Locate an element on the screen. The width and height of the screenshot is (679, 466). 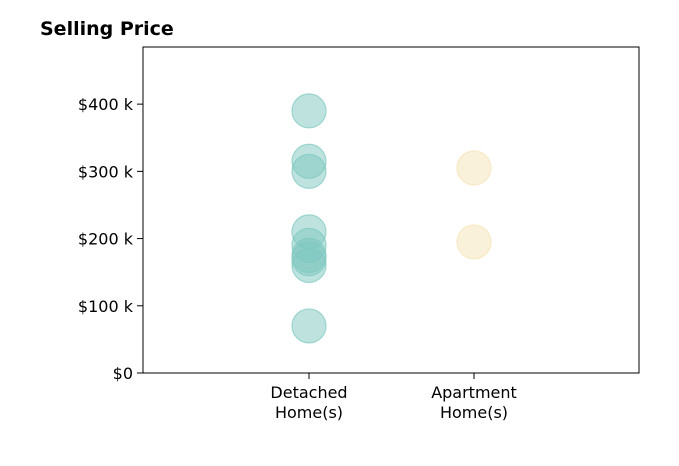
y-tick-label: $300 k is located at coordinates (106, 171).